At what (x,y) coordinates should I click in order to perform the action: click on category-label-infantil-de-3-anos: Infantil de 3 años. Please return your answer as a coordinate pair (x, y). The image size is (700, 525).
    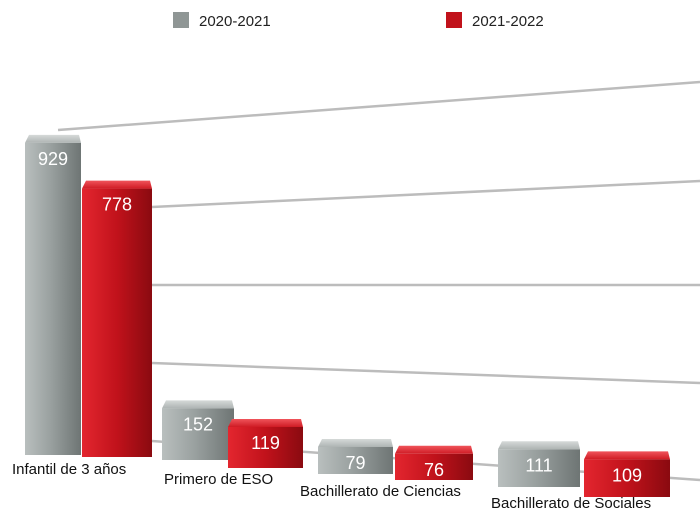
    Looking at the image, I should click on (69, 469).